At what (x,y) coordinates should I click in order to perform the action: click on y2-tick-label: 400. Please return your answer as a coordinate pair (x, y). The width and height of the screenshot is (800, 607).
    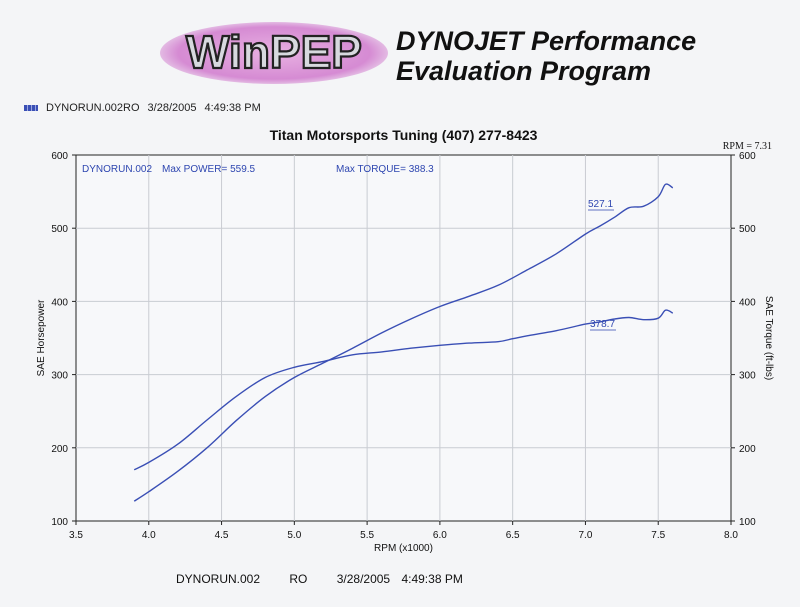
    Looking at the image, I should click on (747, 302).